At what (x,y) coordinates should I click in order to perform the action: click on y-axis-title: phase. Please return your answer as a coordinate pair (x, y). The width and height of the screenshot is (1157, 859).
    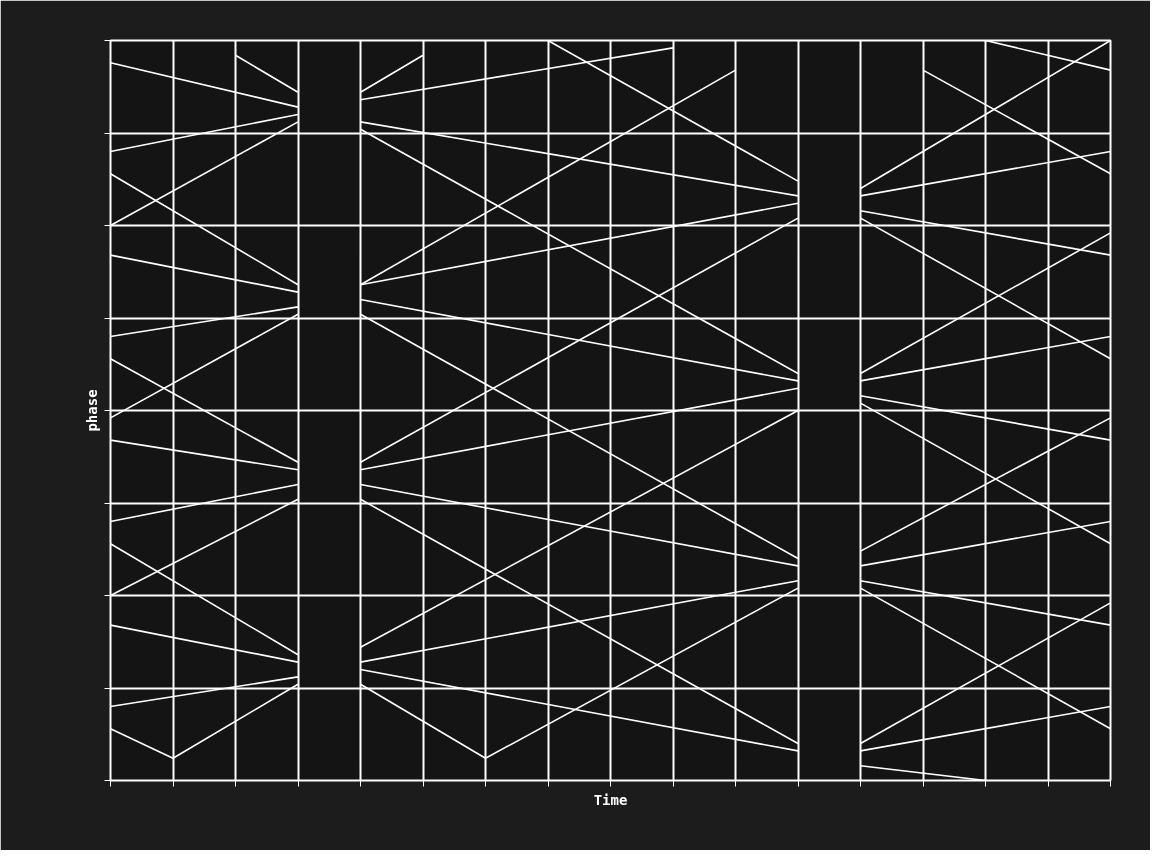
    Looking at the image, I should click on (91, 410).